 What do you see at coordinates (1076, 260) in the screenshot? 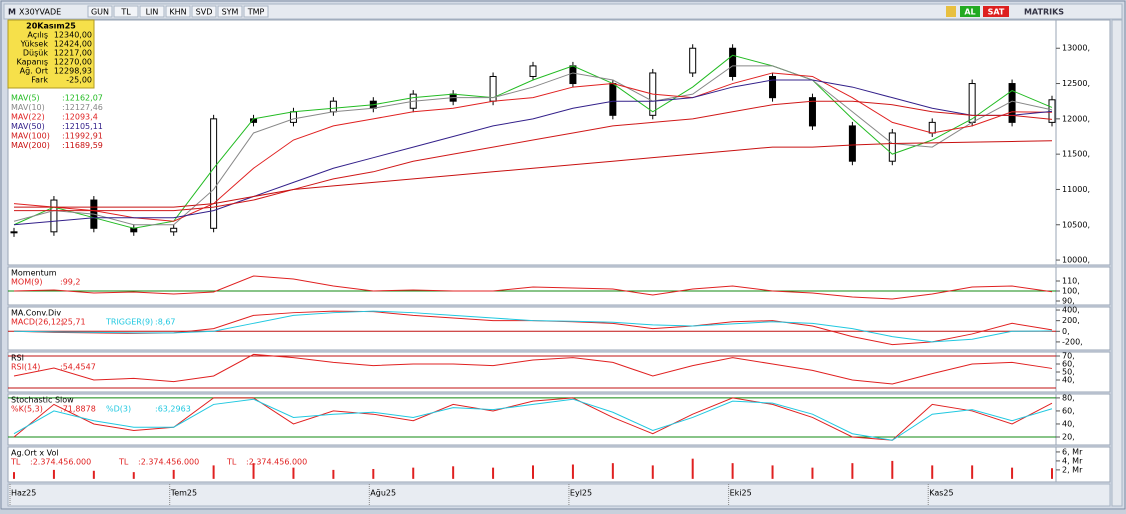
I see `y-tick-label: 10000,` at bounding box center [1076, 260].